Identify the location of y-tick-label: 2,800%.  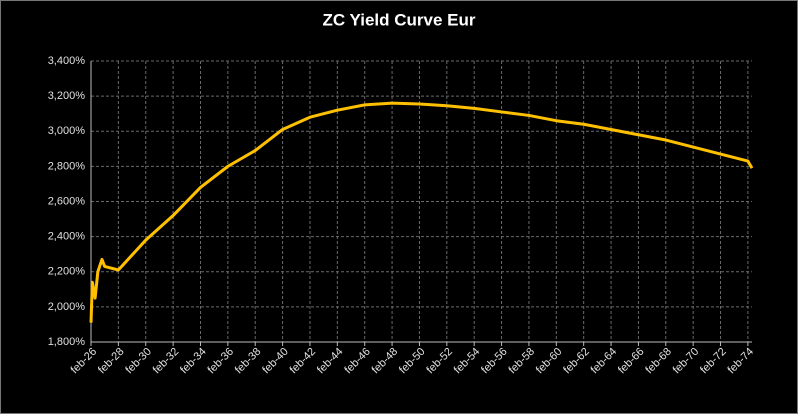
(67, 166).